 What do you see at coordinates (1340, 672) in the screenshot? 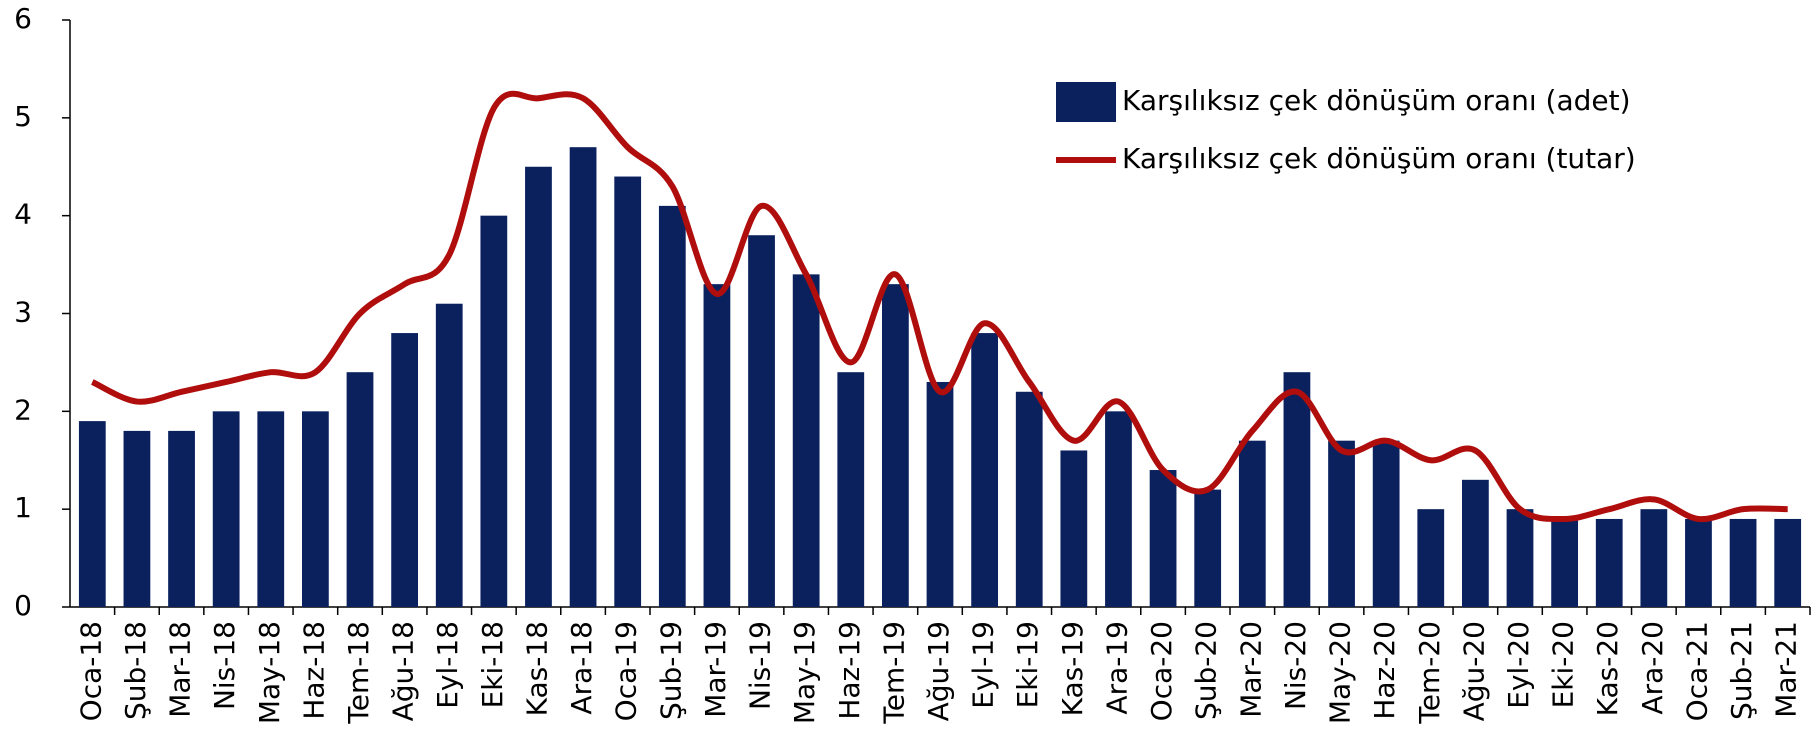
I see `x-tick-label: May-20` at bounding box center [1340, 672].